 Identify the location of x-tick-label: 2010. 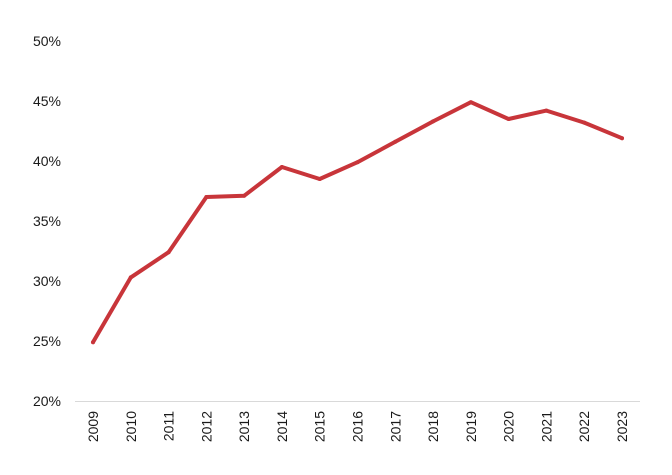
(131, 426).